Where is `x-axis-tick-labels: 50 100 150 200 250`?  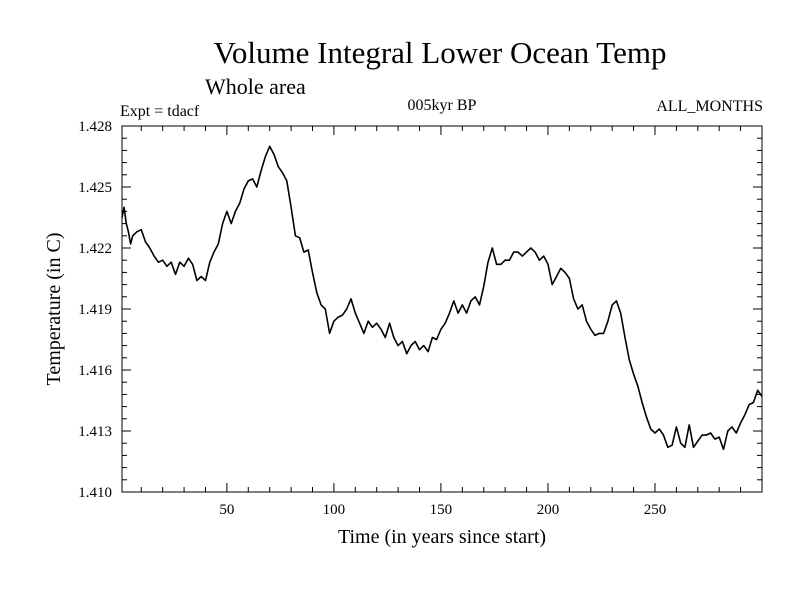 x-axis-tick-labels: 50 100 150 200 250 is located at coordinates (442, 510).